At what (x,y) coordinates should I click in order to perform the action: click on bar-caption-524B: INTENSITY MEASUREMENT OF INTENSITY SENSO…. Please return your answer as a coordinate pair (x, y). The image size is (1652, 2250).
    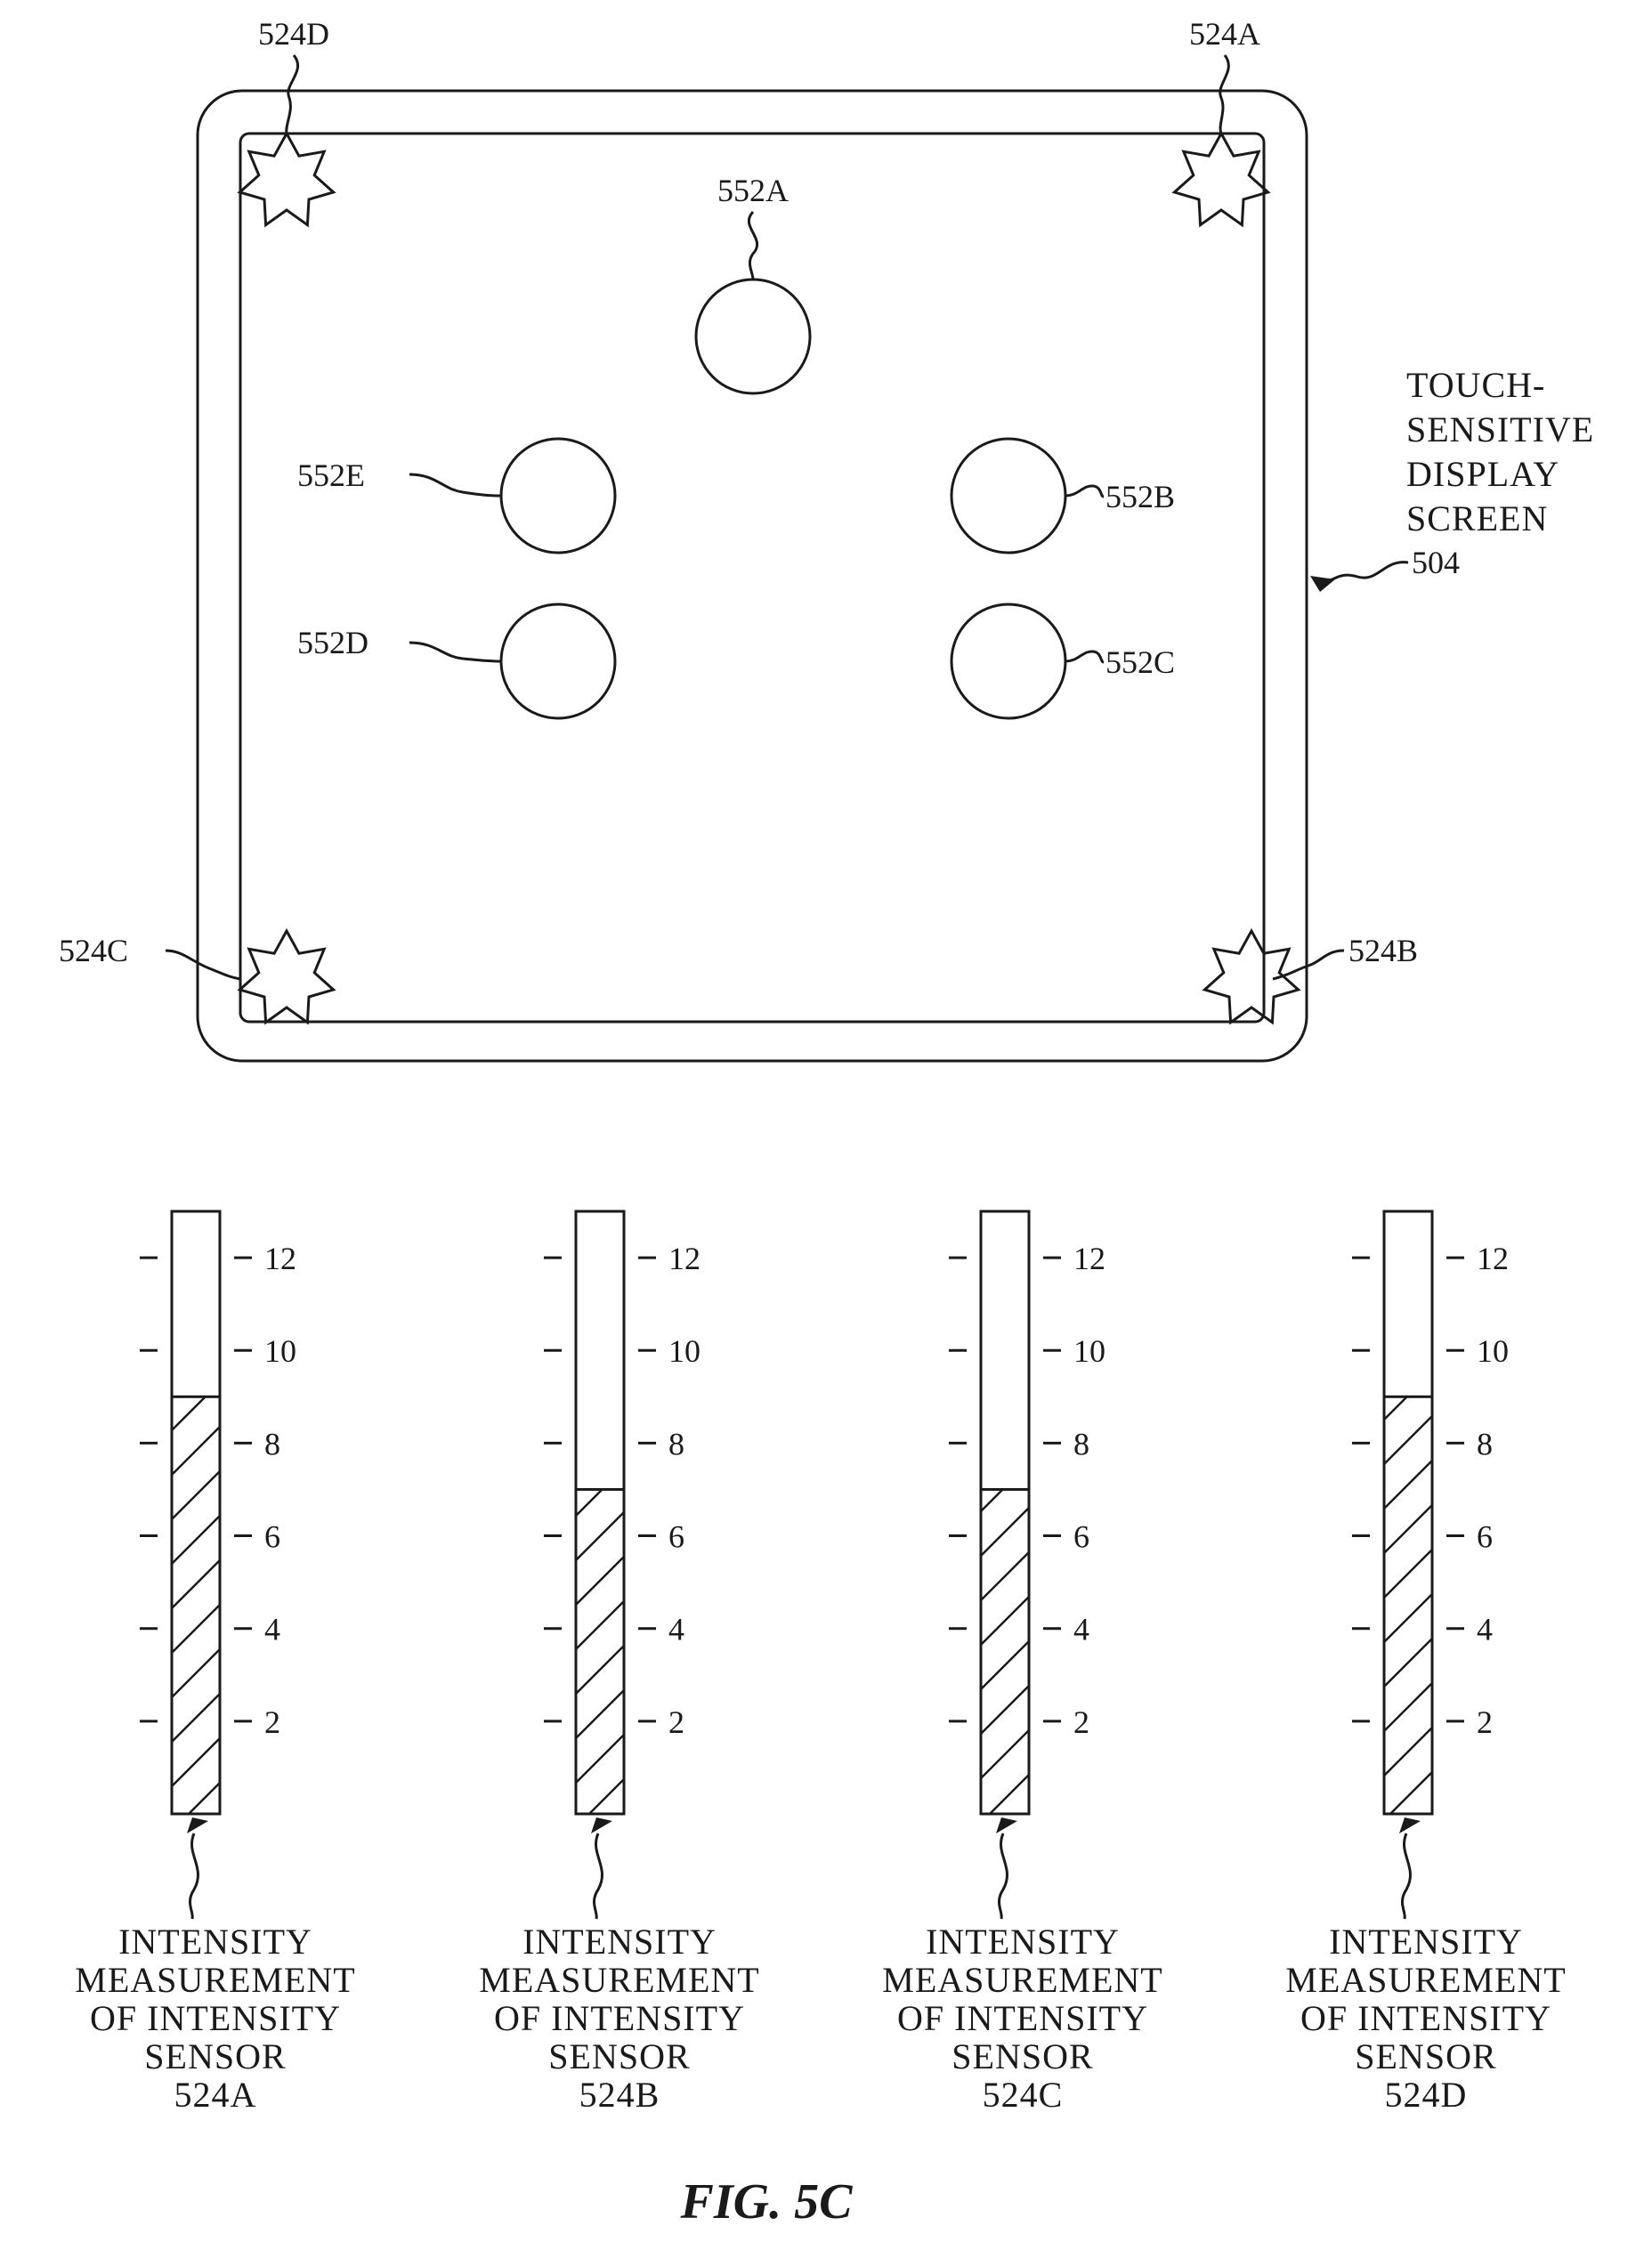
    Looking at the image, I should click on (619, 2018).